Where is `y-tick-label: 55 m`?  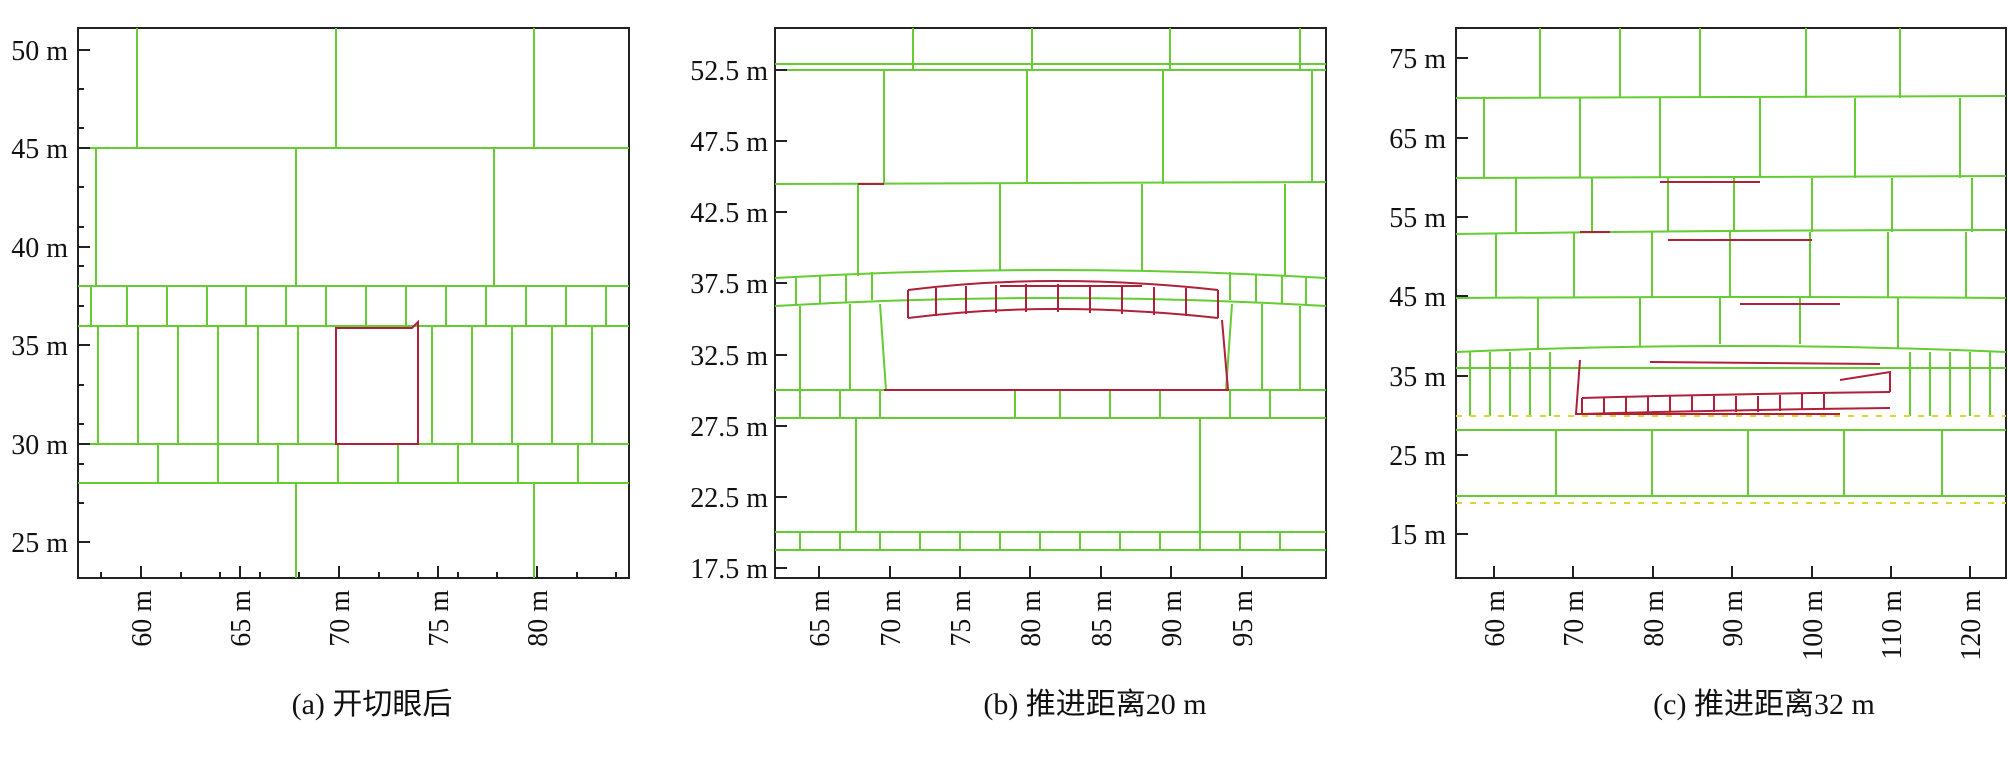 y-tick-label: 55 m is located at coordinates (1417, 218).